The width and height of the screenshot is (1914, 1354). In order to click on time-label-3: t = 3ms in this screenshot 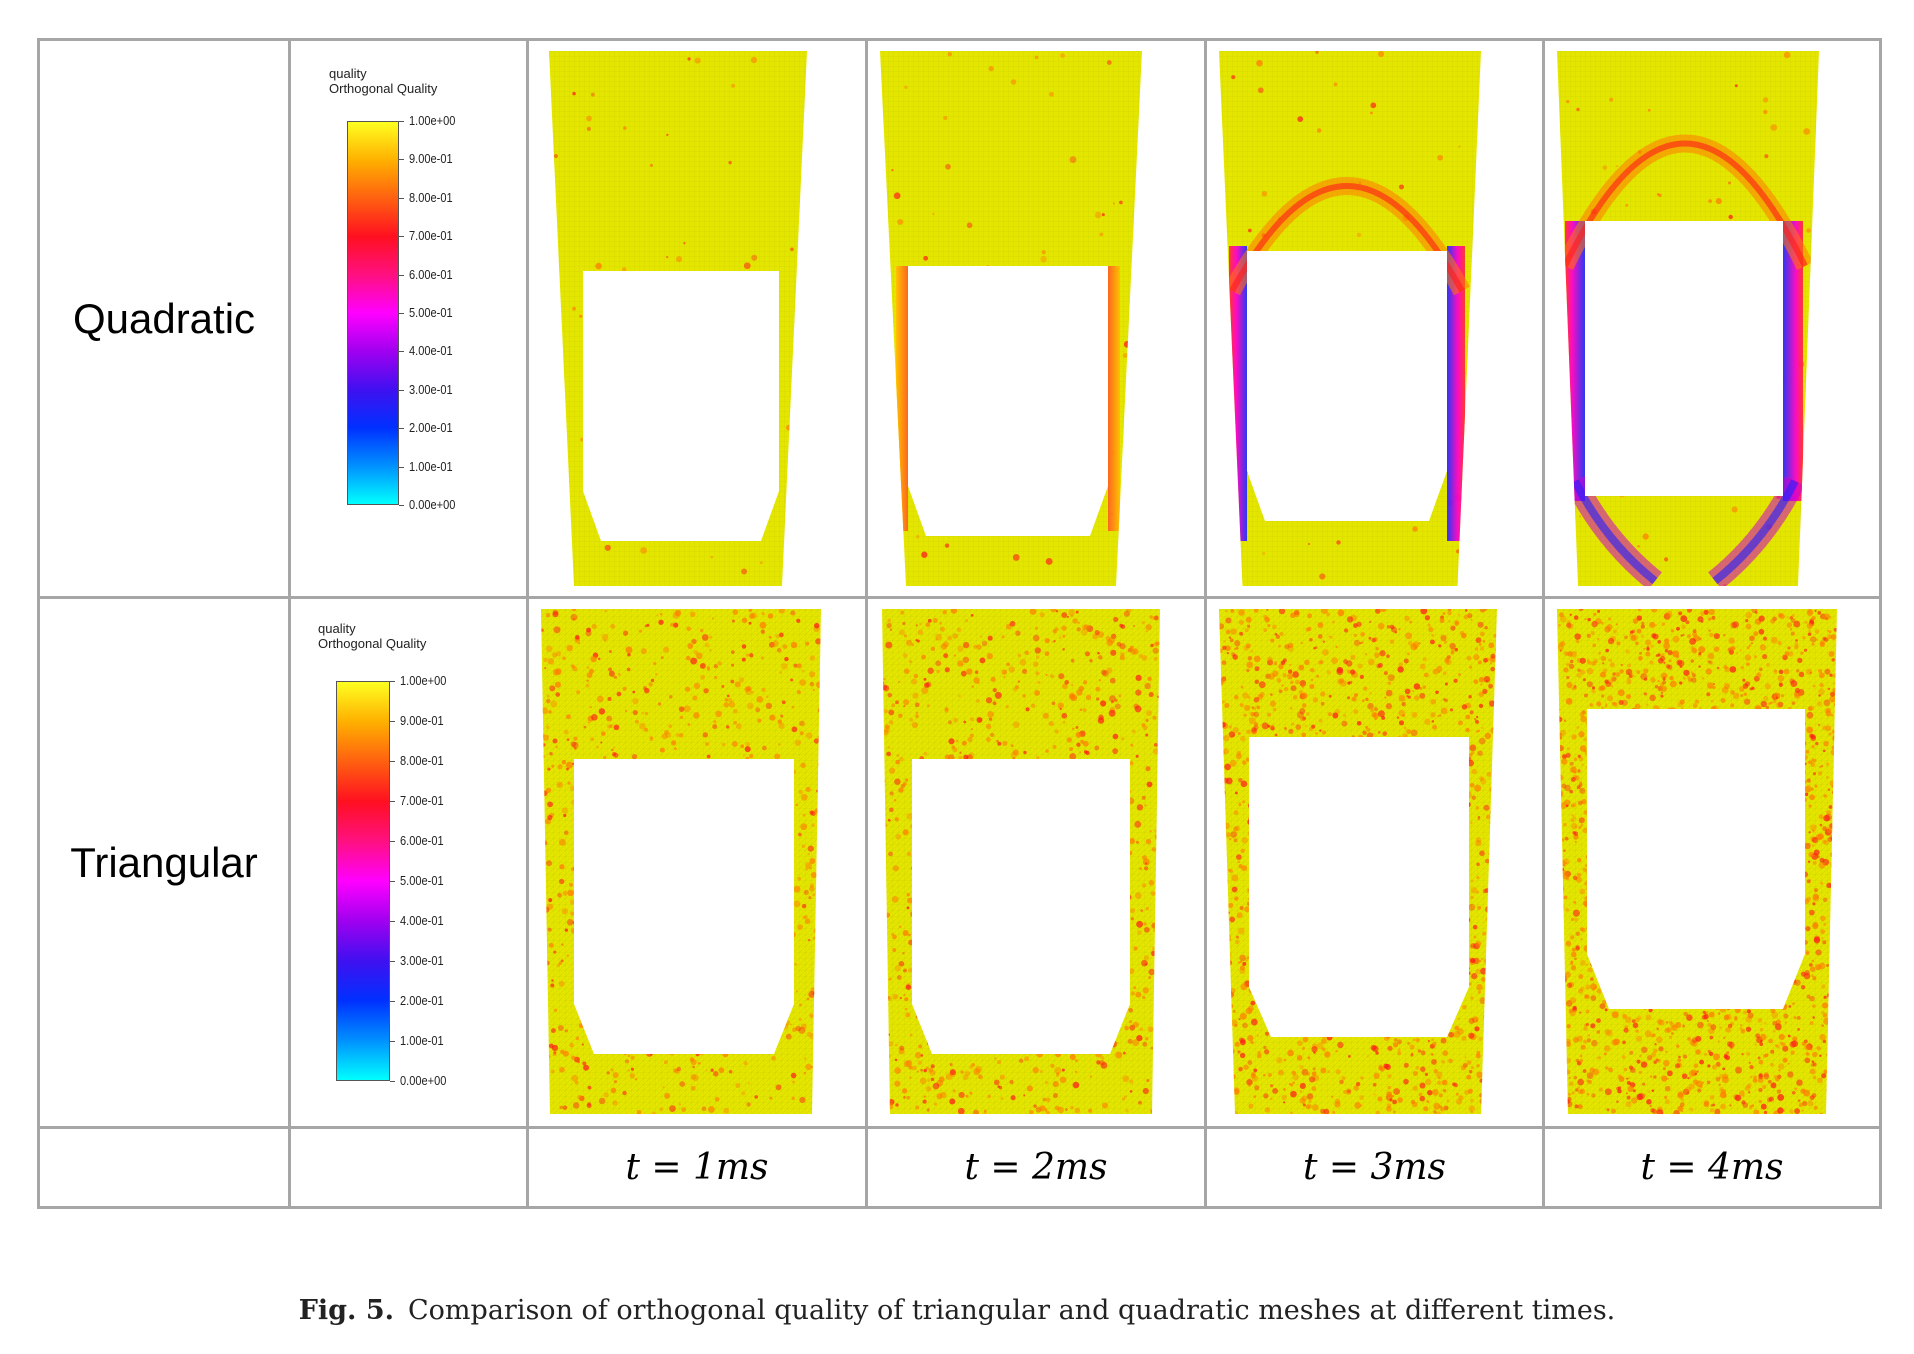, I will do `click(1374, 1167)`.